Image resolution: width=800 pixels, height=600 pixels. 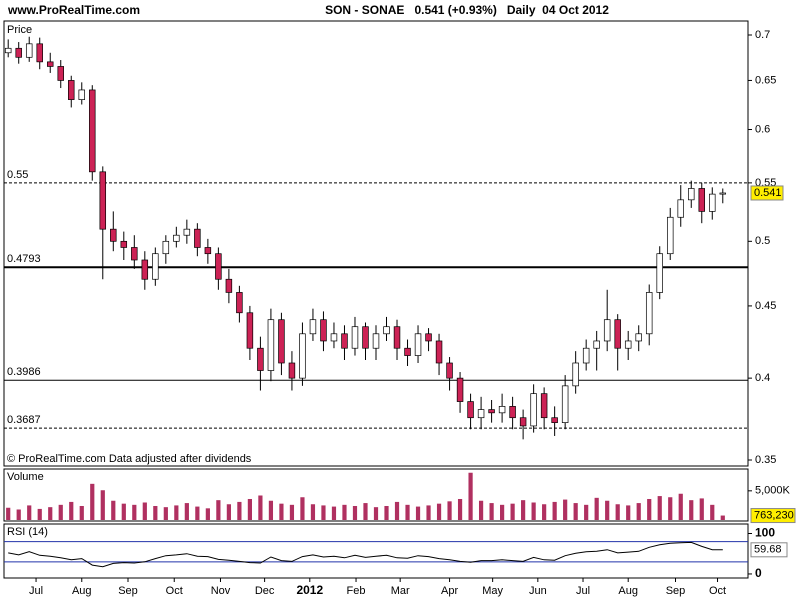 I want to click on last-value-label: 763,230, so click(x=774, y=515).